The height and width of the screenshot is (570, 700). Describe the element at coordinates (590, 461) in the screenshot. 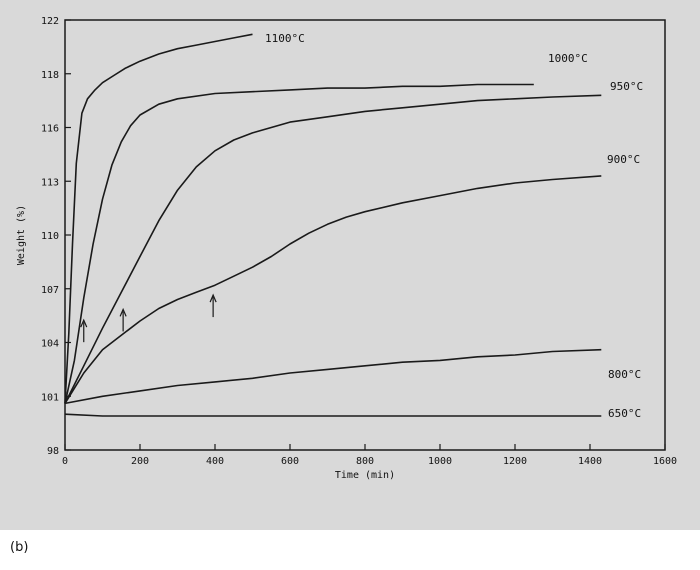

I see `x-tick-label: 1400` at that location.